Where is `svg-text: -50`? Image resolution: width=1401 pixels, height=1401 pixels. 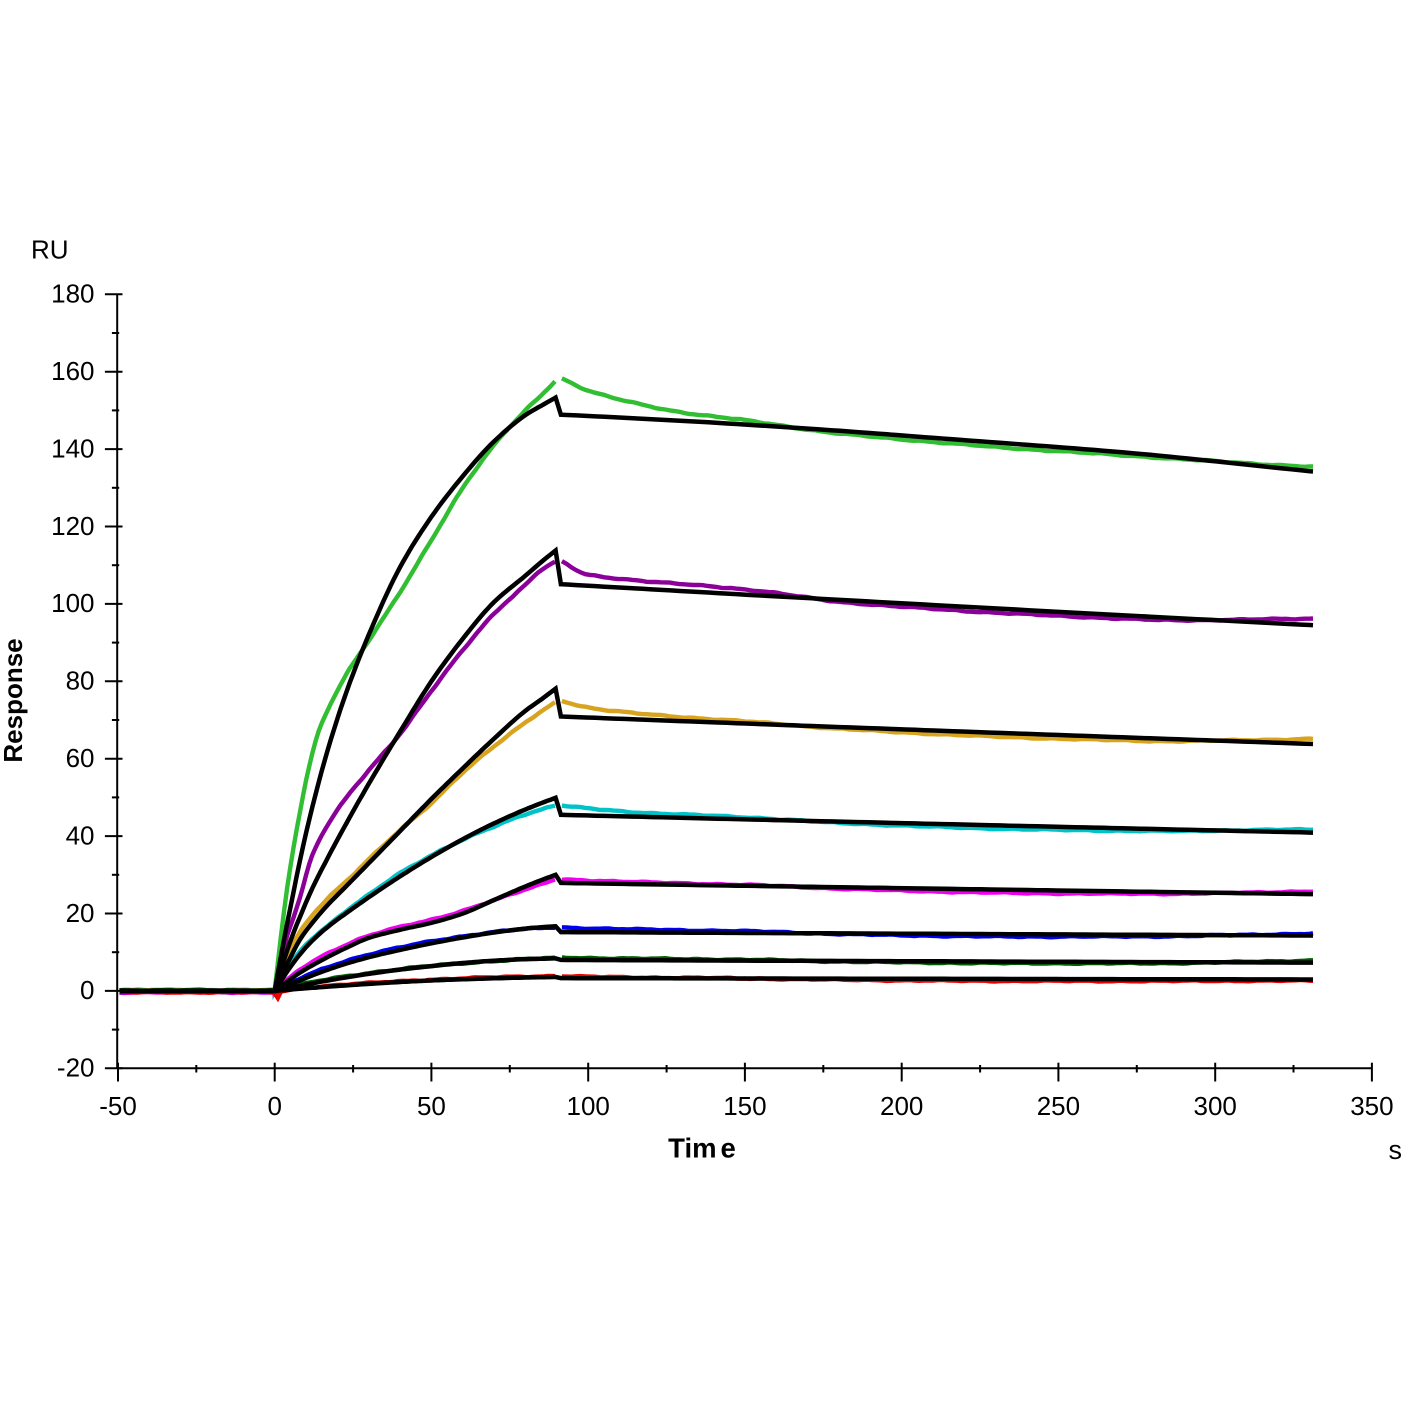
svg-text: -50 is located at coordinates (118, 1106).